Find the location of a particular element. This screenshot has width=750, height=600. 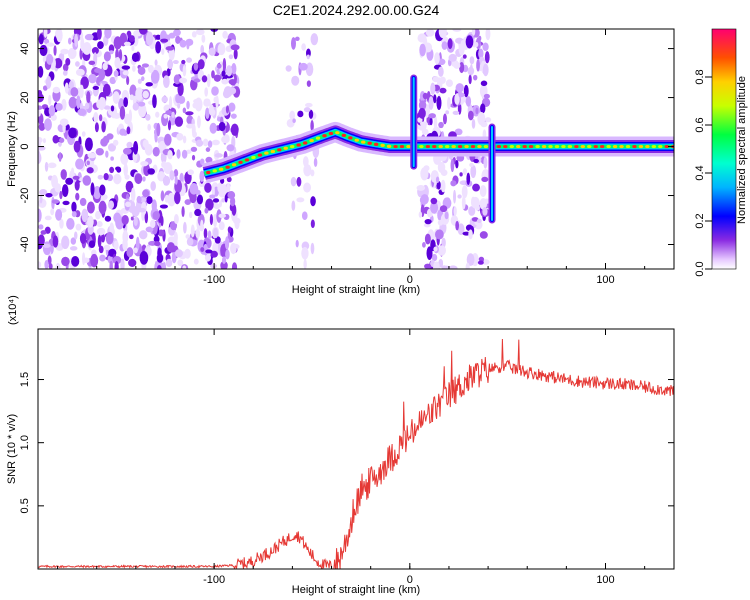

snr-ytick-label: 1.5 is located at coordinates (25, 379).